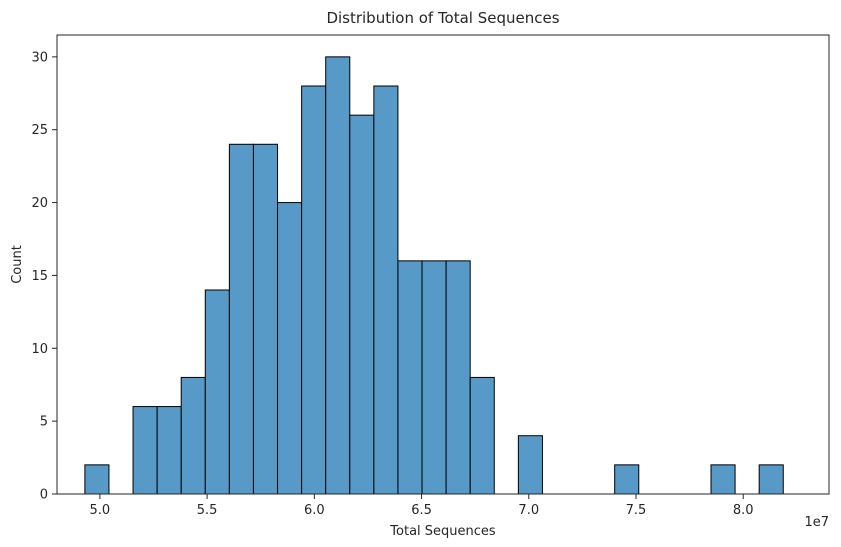 This screenshot has width=841, height=547. I want to click on y-axis: 0 5 10 15 20 25 30, so click(44, 276).